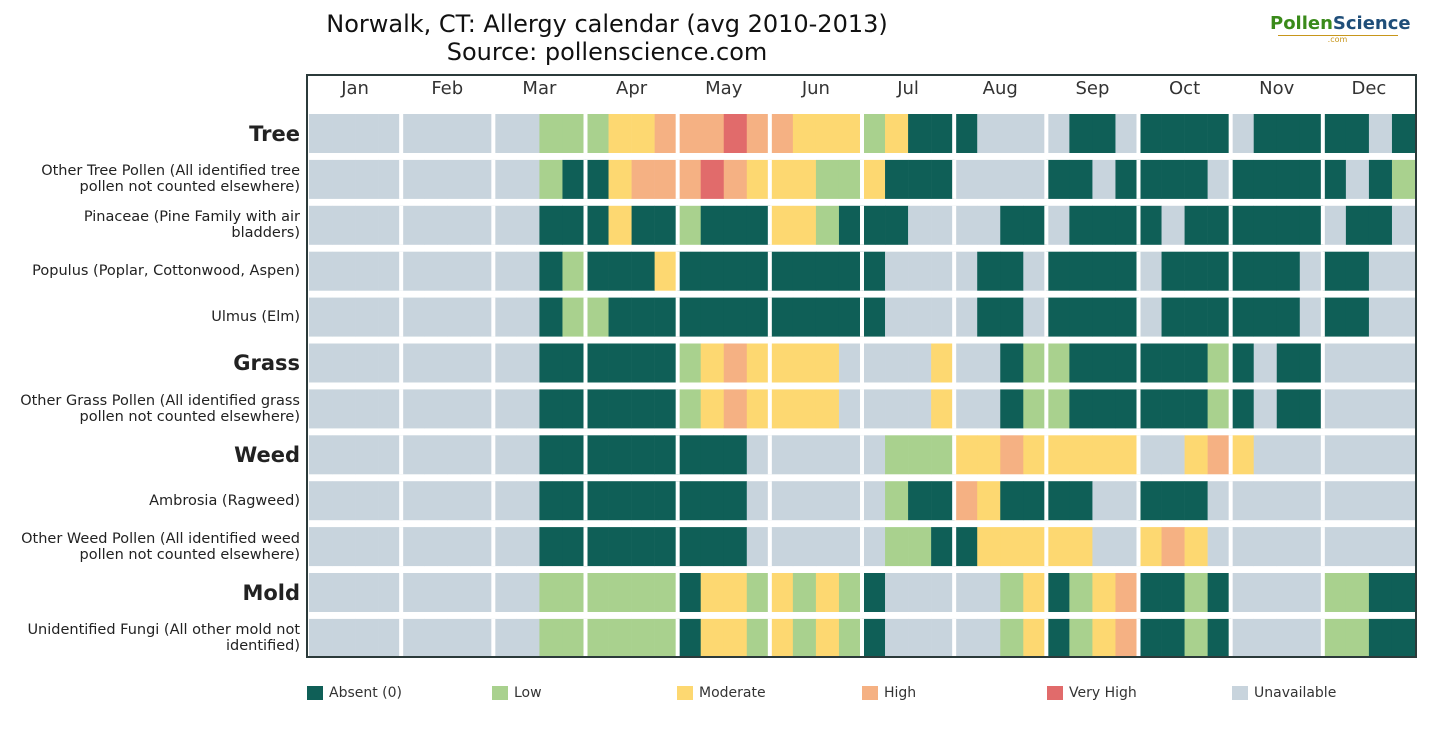  I want to click on cell-row0-week42, so click(1288, 133).